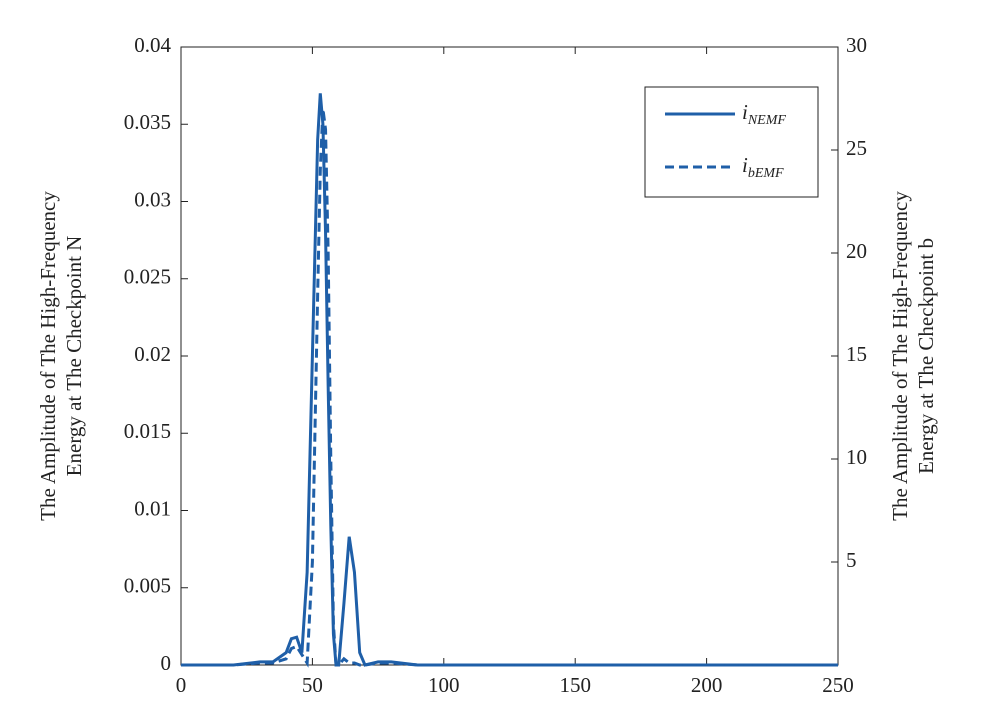 The image size is (987, 715). Describe the element at coordinates (707, 685) in the screenshot. I see `x-tick-label: 200` at that location.